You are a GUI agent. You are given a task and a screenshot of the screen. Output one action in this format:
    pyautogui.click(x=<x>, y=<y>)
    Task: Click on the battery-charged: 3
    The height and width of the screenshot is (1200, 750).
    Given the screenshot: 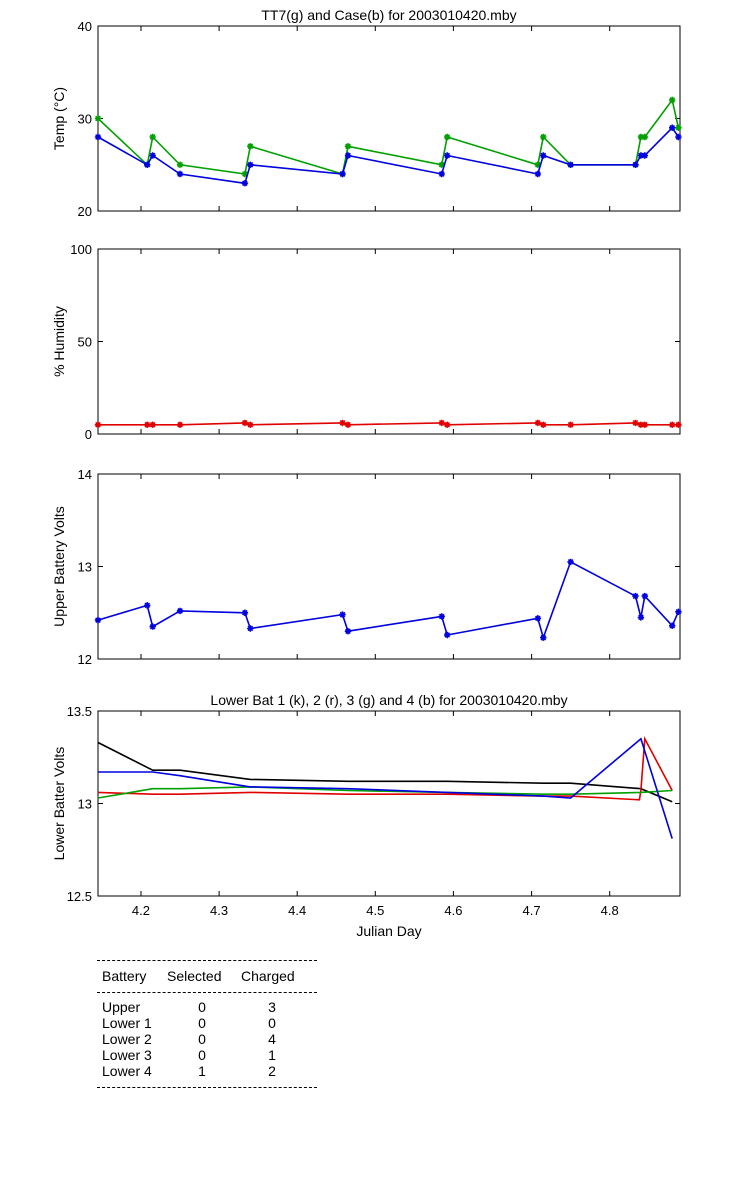 What is the action you would take?
    pyautogui.click(x=272, y=1007)
    